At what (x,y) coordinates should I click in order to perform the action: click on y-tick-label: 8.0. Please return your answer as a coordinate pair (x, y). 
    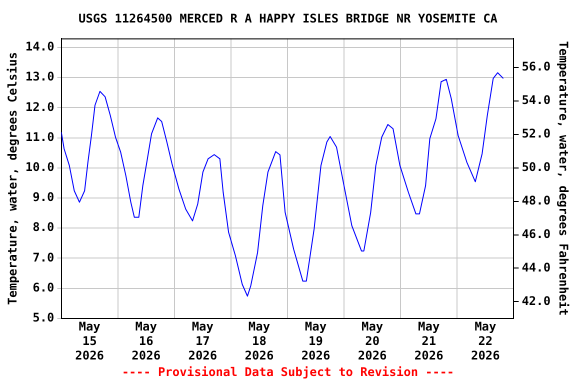
    Looking at the image, I should click on (43, 227).